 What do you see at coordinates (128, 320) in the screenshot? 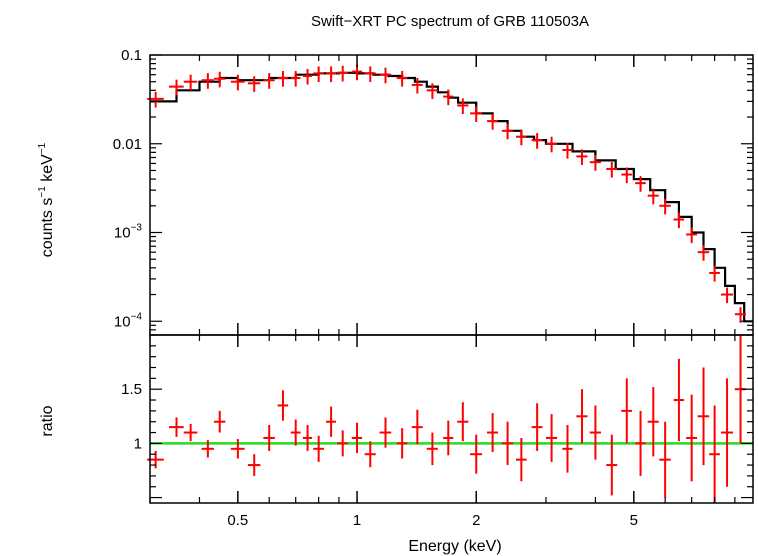
I see `y-tick-label: 10⁻⁴` at bounding box center [128, 320].